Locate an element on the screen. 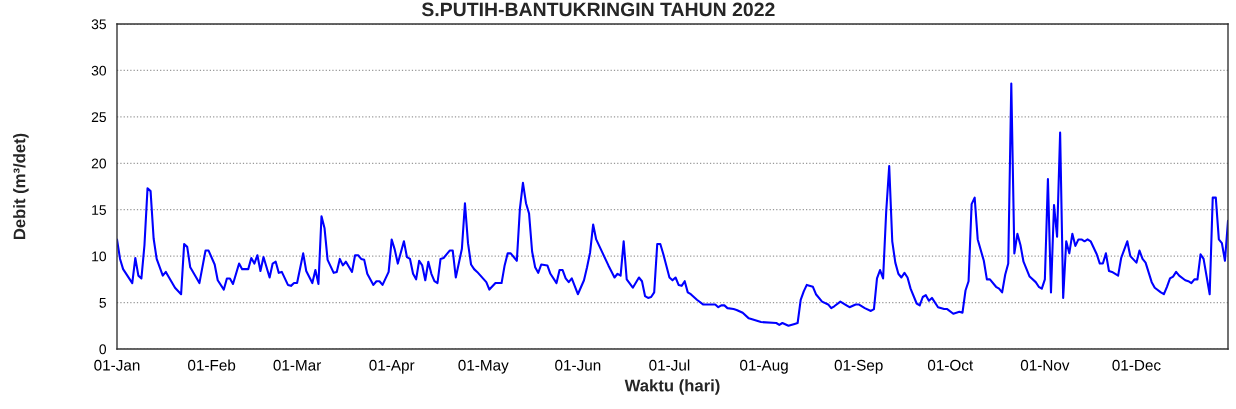 This screenshot has height=409, width=1236. x-tick-label: 01-Dec is located at coordinates (1136, 365).